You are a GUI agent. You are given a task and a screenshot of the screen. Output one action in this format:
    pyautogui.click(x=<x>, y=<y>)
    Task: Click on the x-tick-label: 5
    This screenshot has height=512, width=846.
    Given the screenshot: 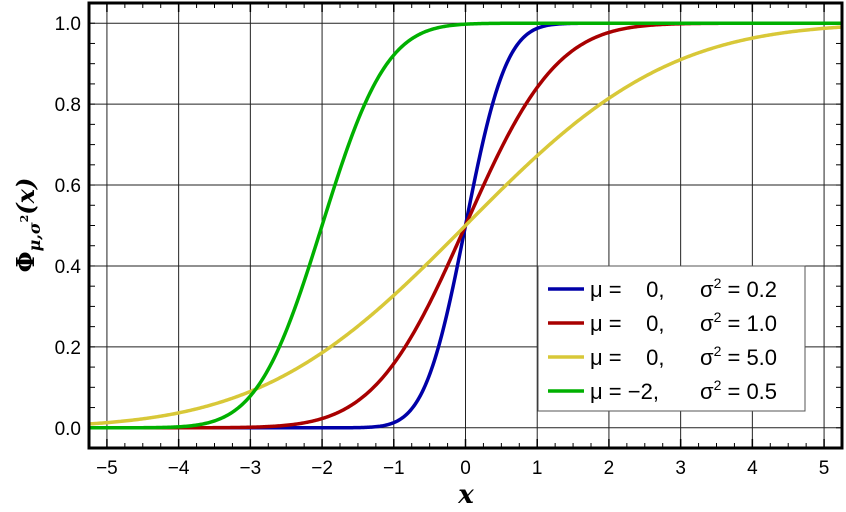 What is the action you would take?
    pyautogui.click(x=824, y=468)
    